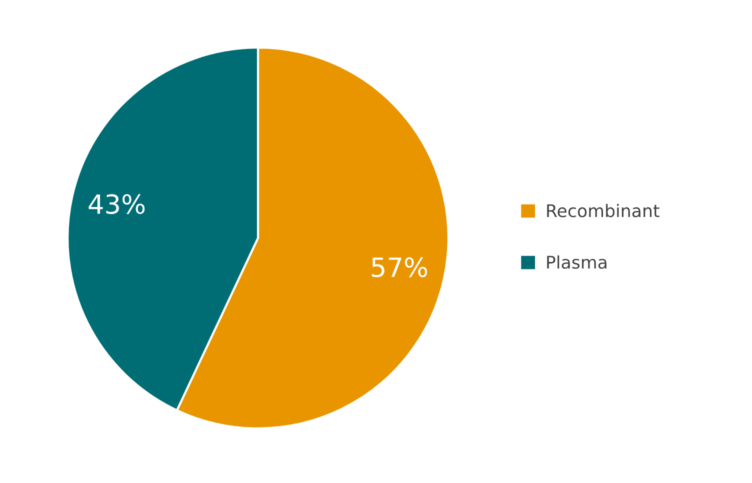  What do you see at coordinates (116, 204) in the screenshot?
I see `data-label: 43%` at bounding box center [116, 204].